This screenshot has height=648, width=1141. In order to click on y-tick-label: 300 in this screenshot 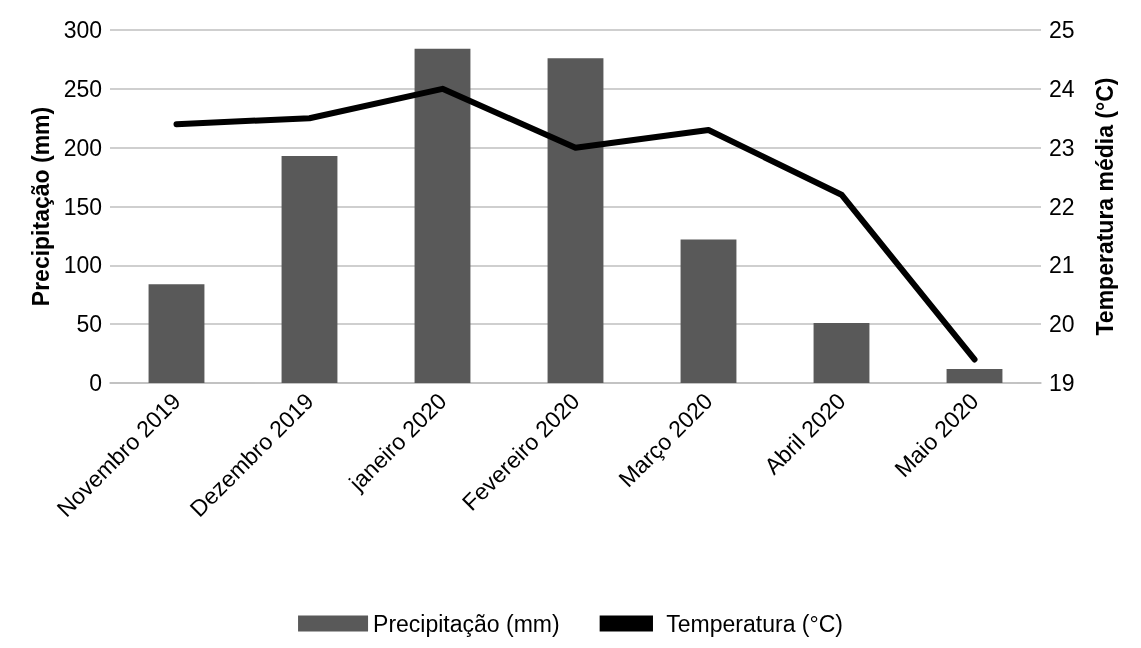, I will do `click(82, 30)`.